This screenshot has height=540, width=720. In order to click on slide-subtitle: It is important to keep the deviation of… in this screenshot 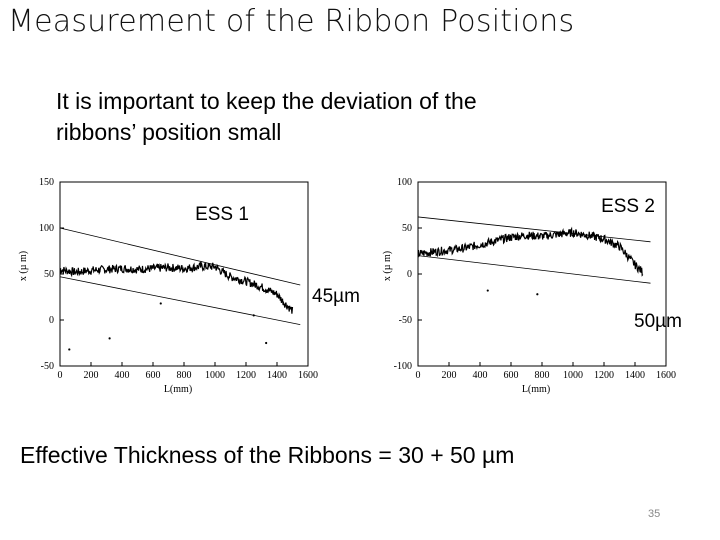, I will do `click(336, 117)`.